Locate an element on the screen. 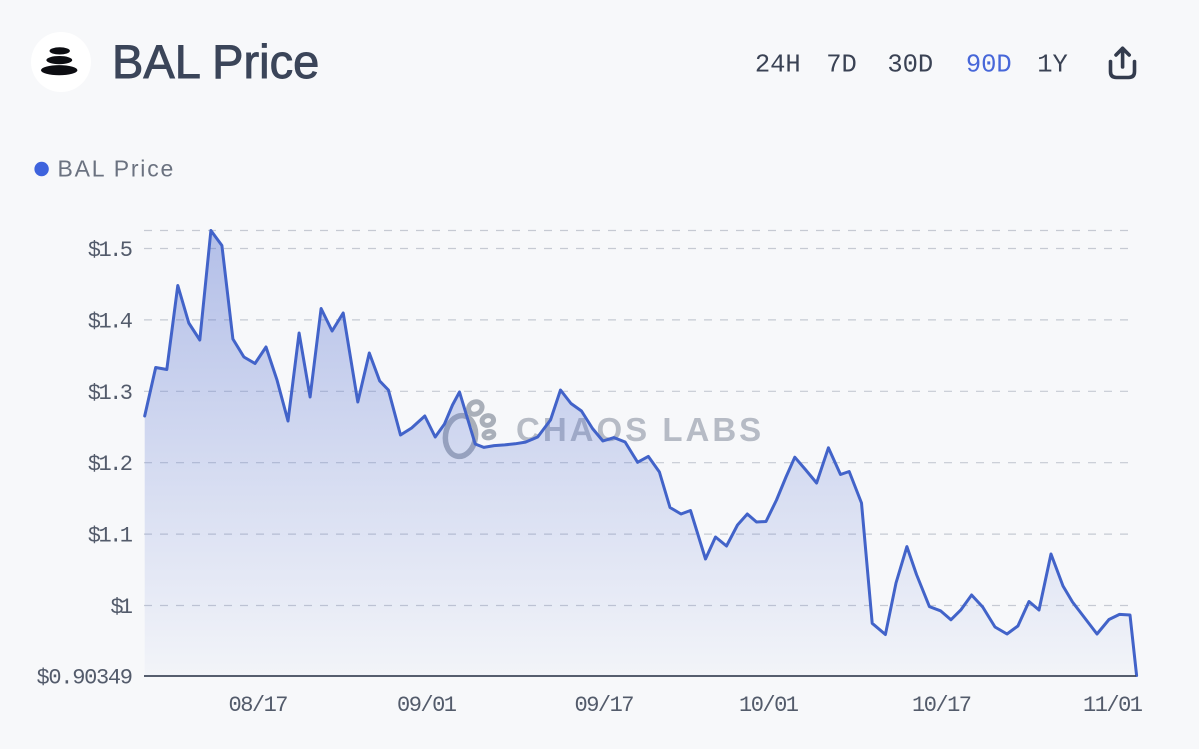 The image size is (1199, 749). svg-text: $1.5 is located at coordinates (110, 250).